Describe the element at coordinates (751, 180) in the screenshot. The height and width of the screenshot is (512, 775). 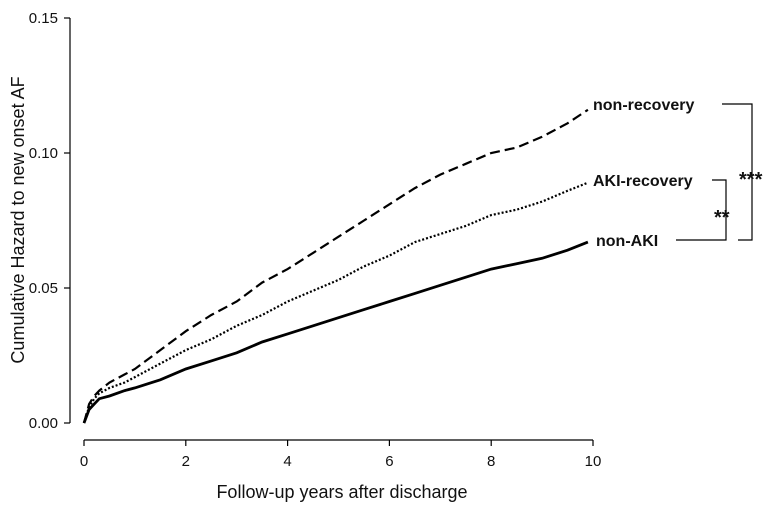
I see `significance-label: ***` at that location.